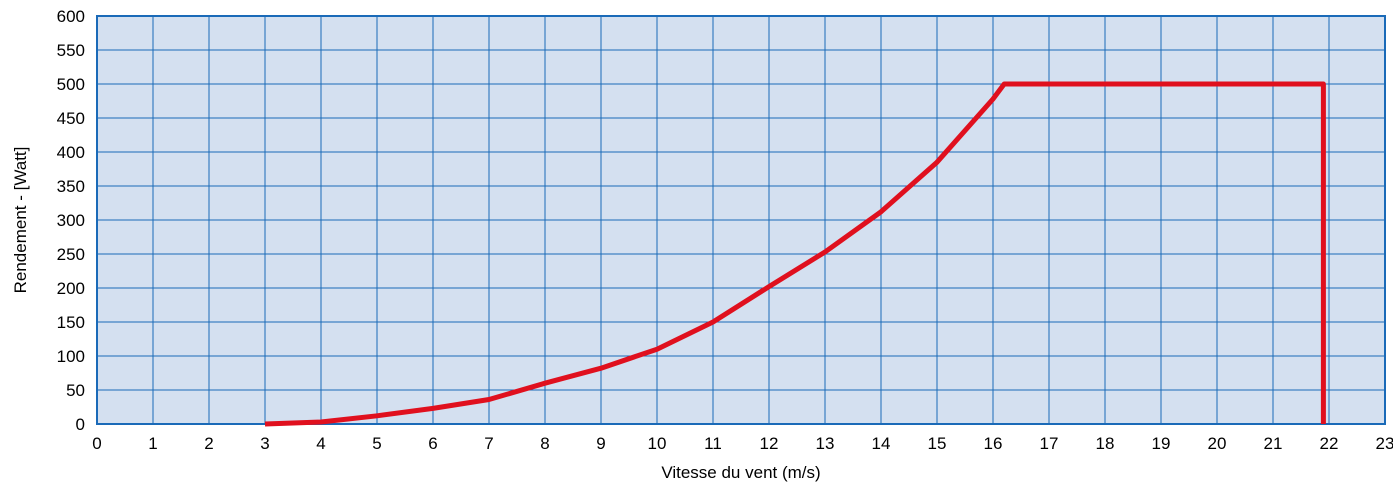 This screenshot has height=485, width=1393. Describe the element at coordinates (75, 390) in the screenshot. I see `y-tick-label: 50` at that location.